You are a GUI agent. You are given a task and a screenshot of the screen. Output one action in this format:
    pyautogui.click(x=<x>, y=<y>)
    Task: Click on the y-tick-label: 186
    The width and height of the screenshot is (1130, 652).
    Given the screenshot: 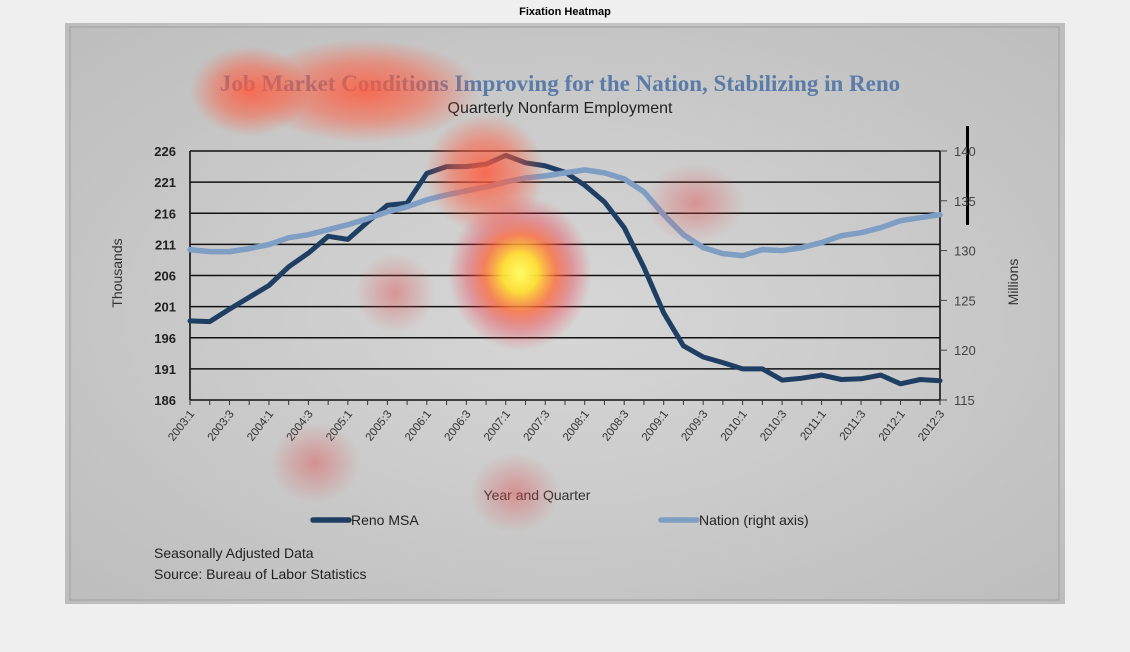 What is the action you would take?
    pyautogui.click(x=165, y=400)
    